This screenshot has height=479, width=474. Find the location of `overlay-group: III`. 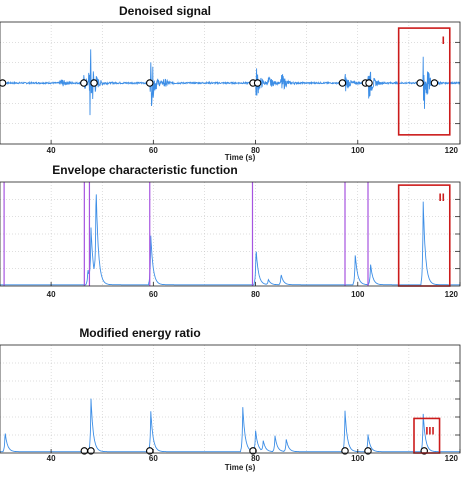

overlay-group: III is located at coordinates (260, 436).